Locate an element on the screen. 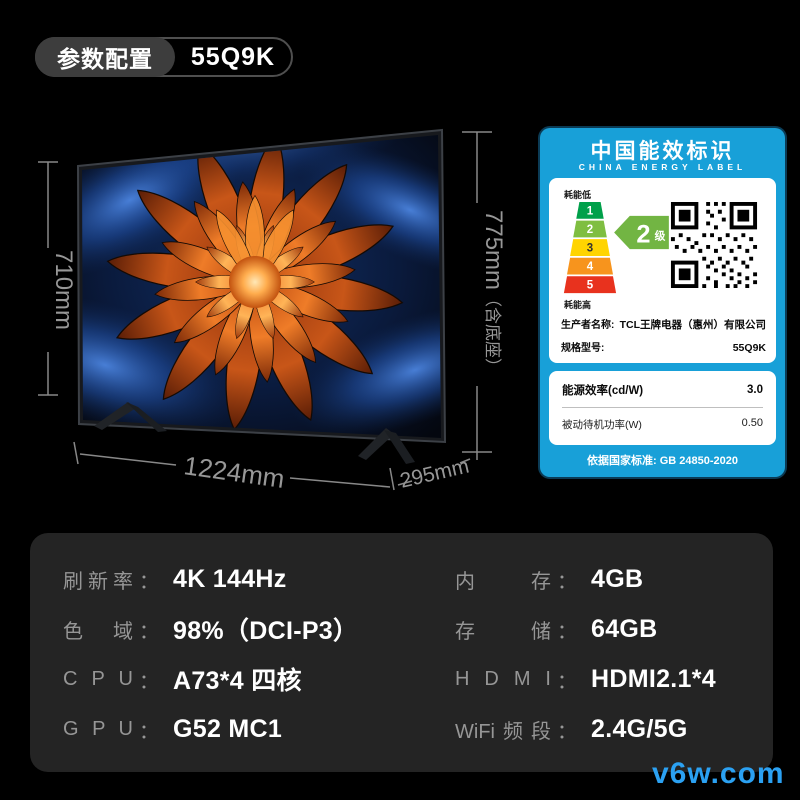 Image resolution: width=800 pixels, height=800 pixels. section-badge: 参数配置 55Q9K is located at coordinates (164, 57).